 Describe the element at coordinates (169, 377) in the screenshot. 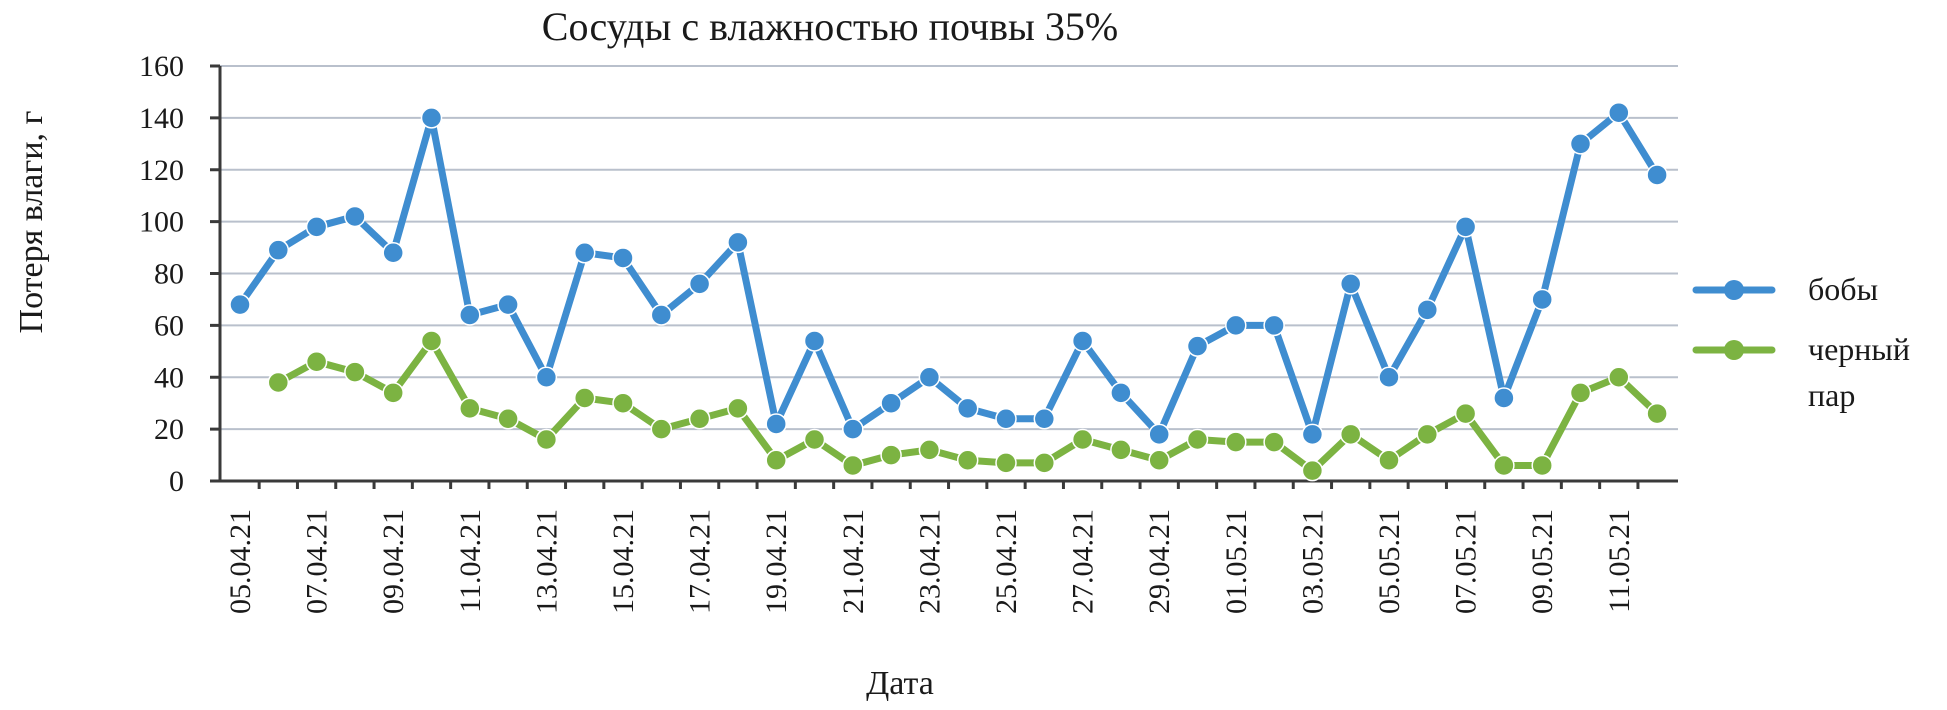

I see `y-tick-label: 40` at that location.